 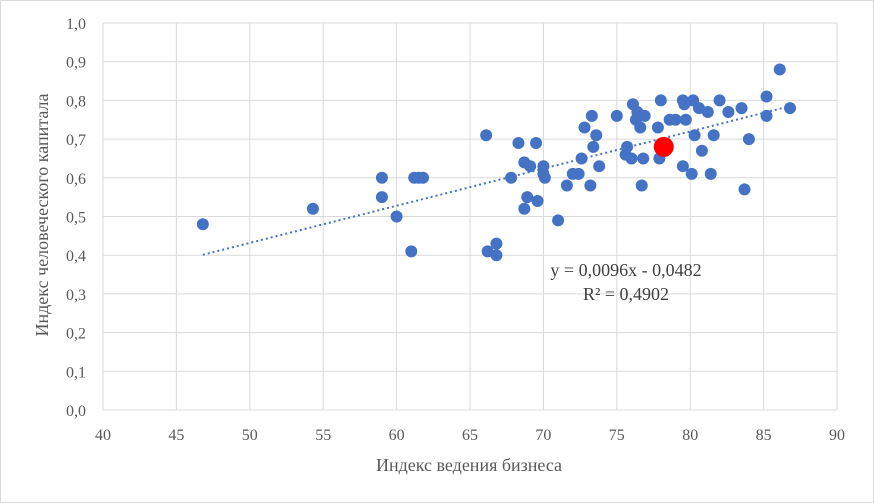 What do you see at coordinates (617, 435) in the screenshot?
I see `x-tick-label: 75` at bounding box center [617, 435].